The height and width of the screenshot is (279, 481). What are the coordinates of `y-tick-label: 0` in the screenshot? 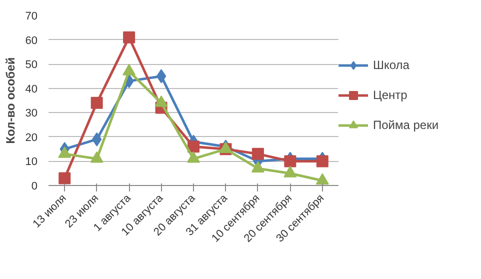 It's located at (34, 186).